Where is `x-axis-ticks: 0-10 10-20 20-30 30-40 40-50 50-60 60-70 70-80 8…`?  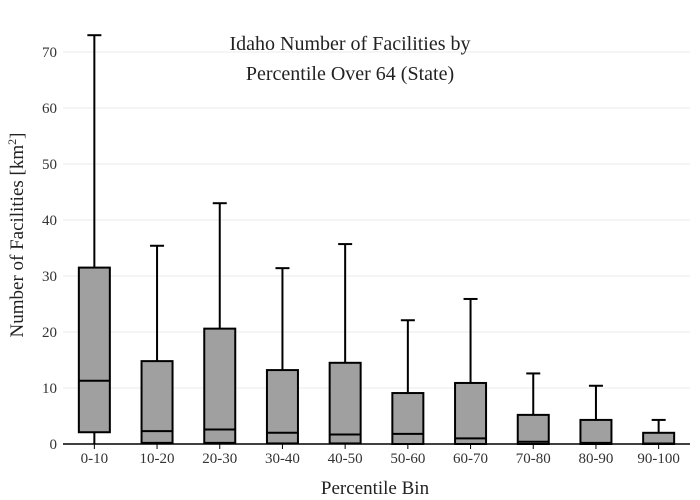
x-axis-ticks: 0-10 10-20 20-30 30-40 40-50 50-60 60-70 70-80 8… is located at coordinates (380, 455).